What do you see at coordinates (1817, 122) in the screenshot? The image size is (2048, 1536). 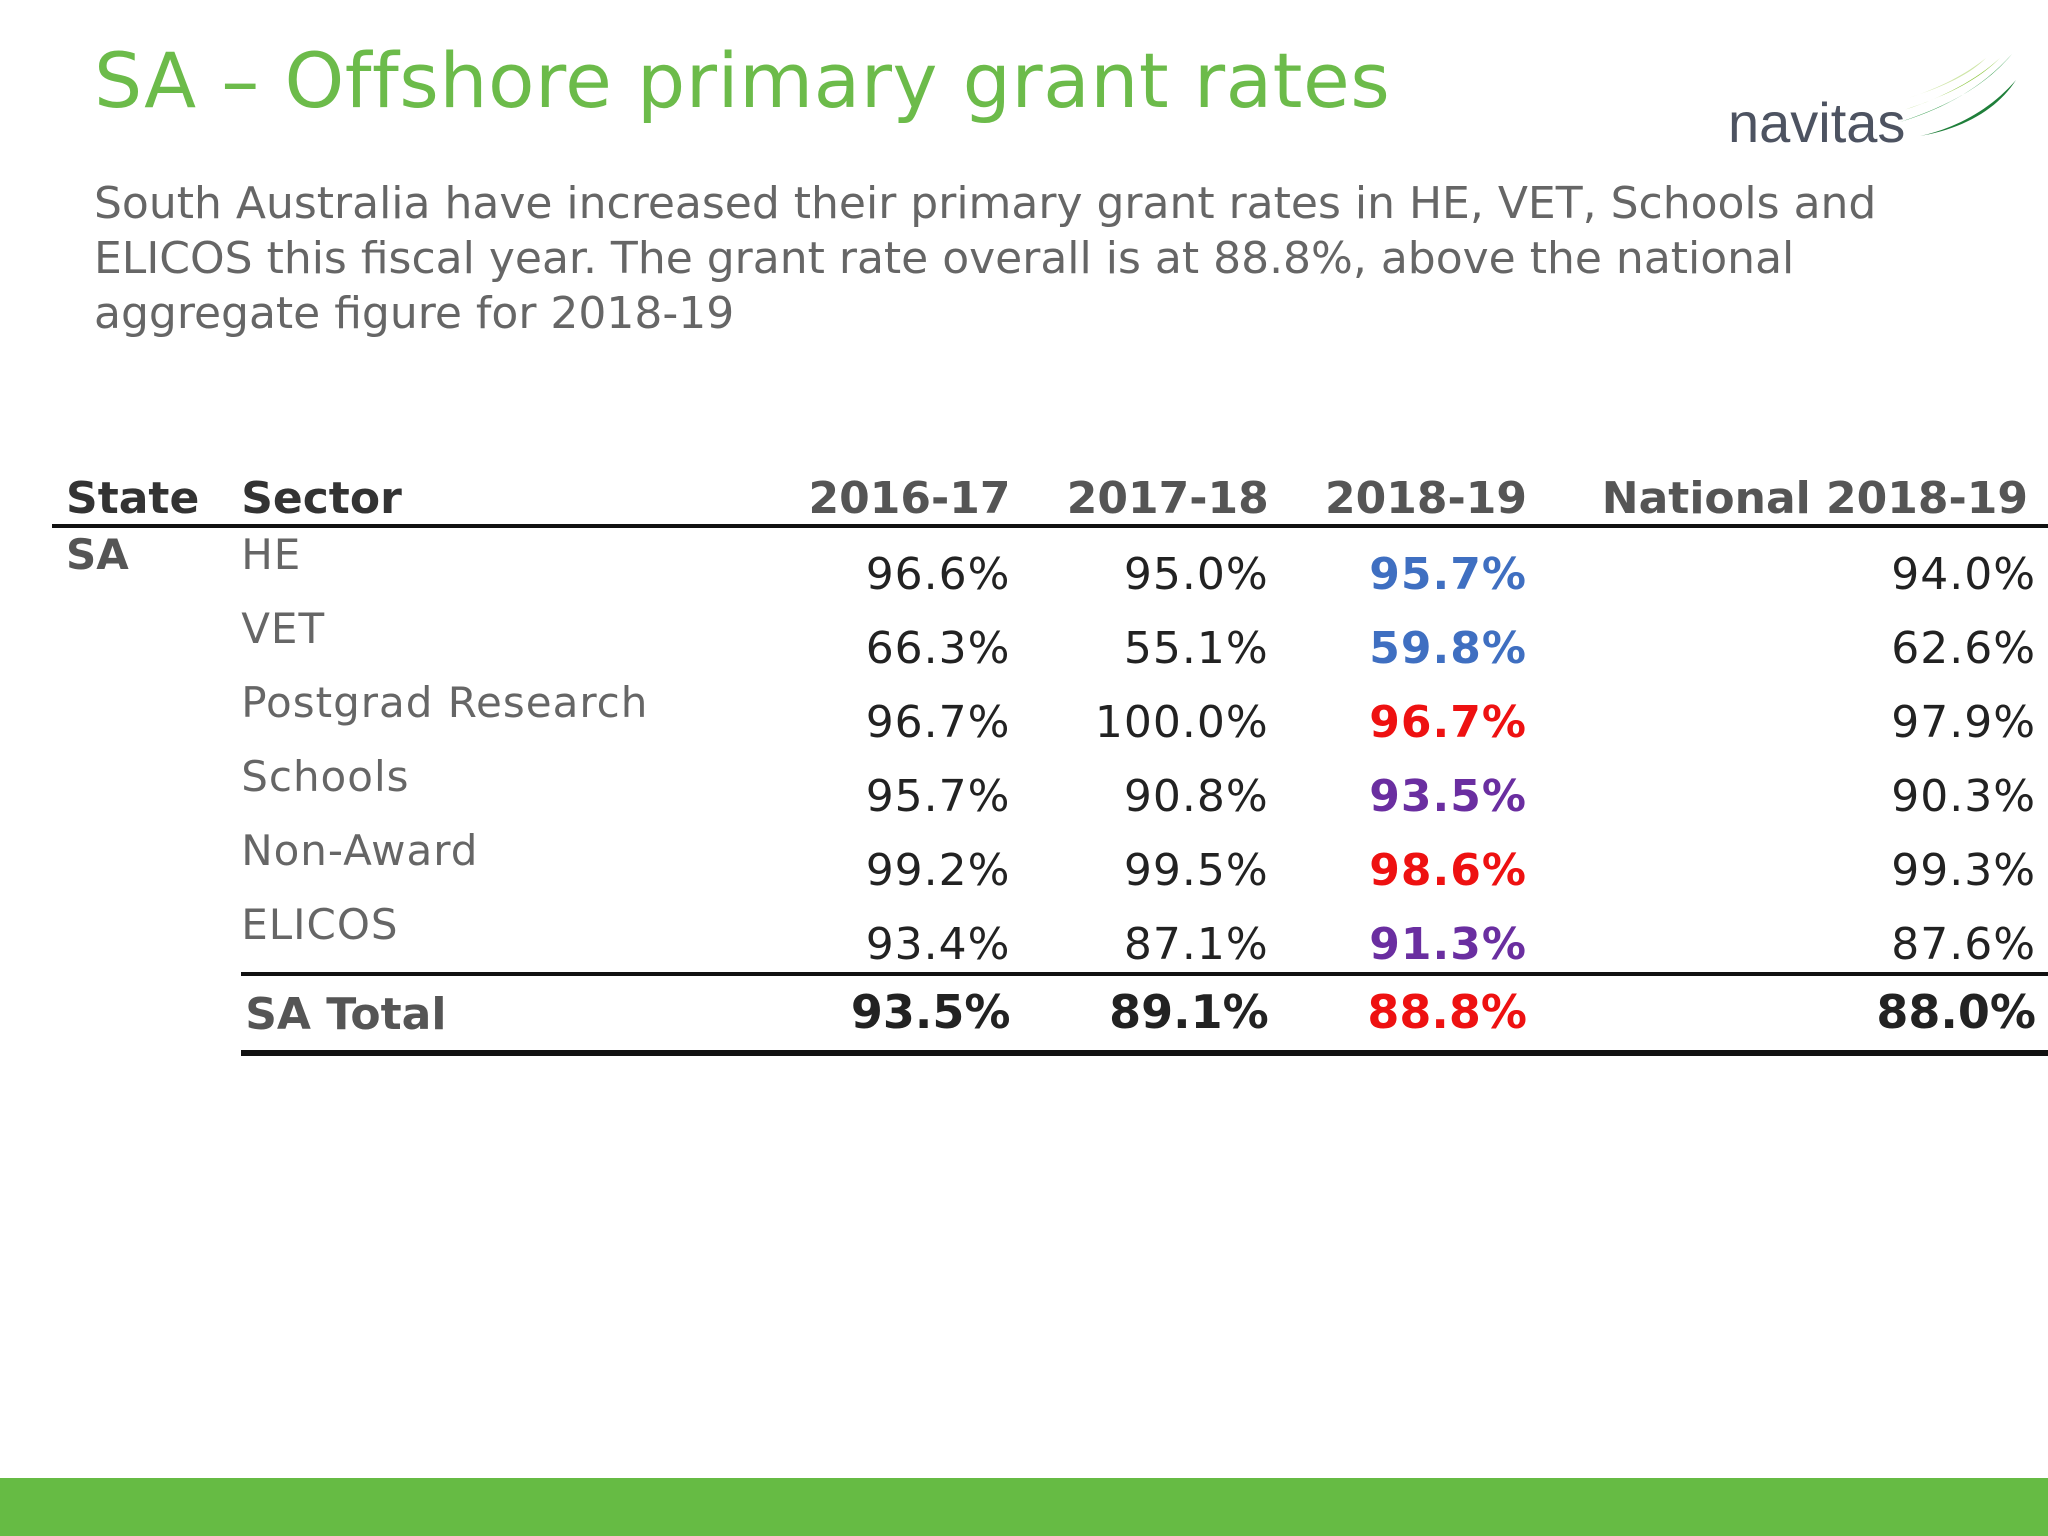 I see `logo-wordmark: navitas` at bounding box center [1817, 122].